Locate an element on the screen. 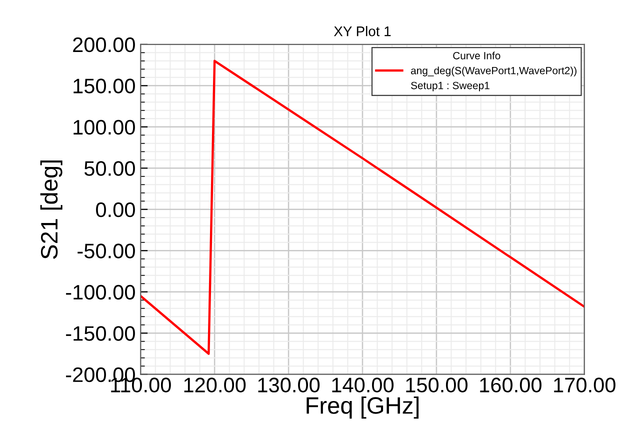  y-tick-label: 100.00 is located at coordinates (104, 127).